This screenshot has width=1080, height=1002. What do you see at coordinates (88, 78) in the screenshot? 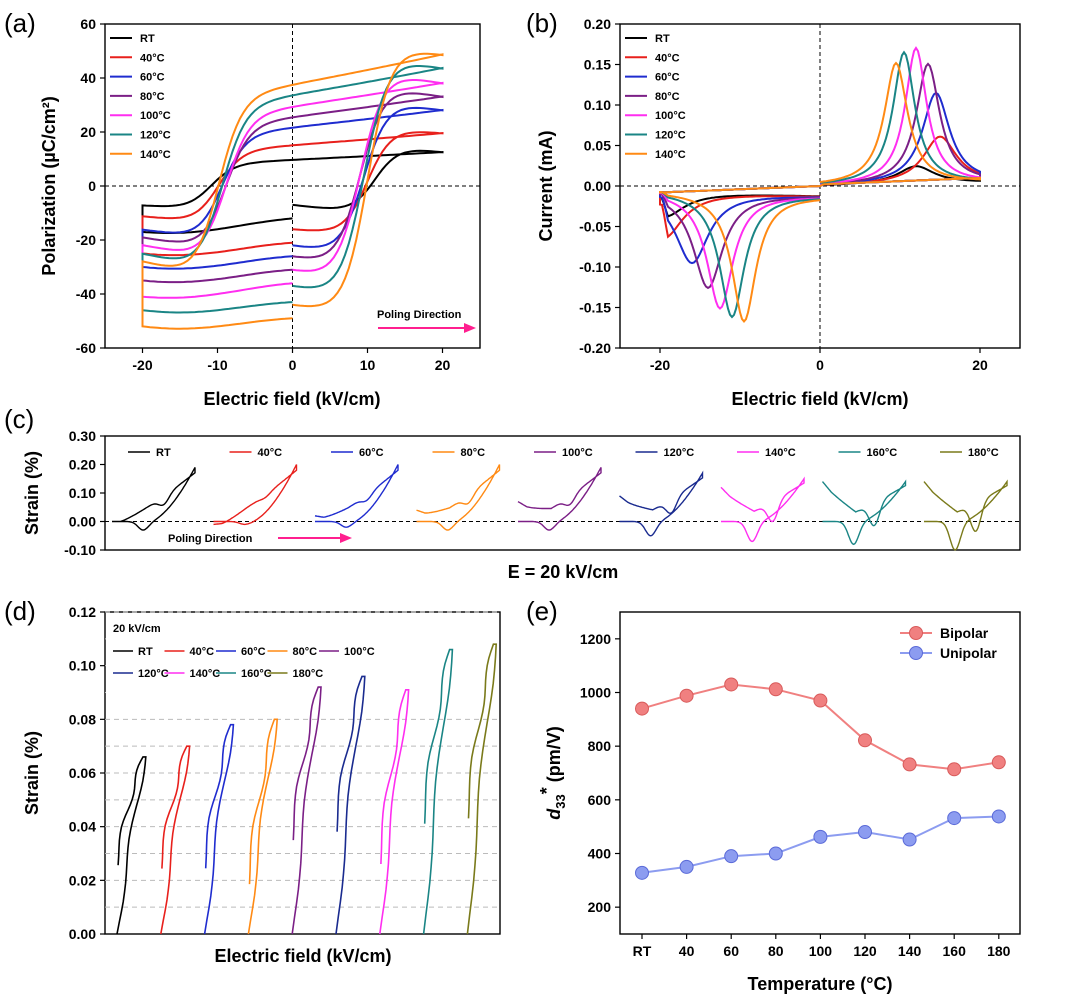
I see `y-tick-label: 40` at bounding box center [88, 78].